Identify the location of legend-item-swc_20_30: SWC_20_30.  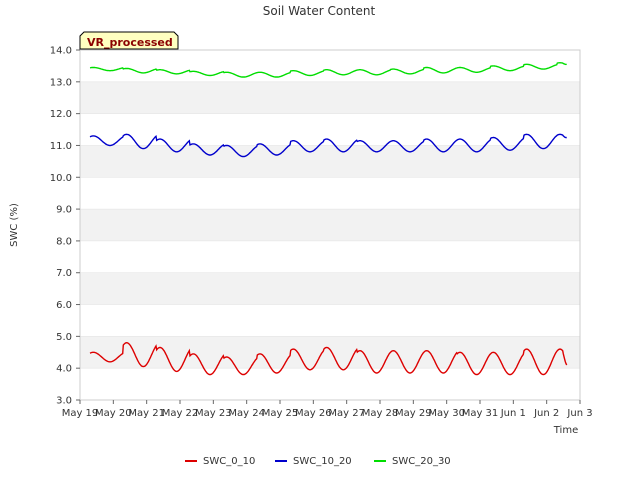
(412, 461).